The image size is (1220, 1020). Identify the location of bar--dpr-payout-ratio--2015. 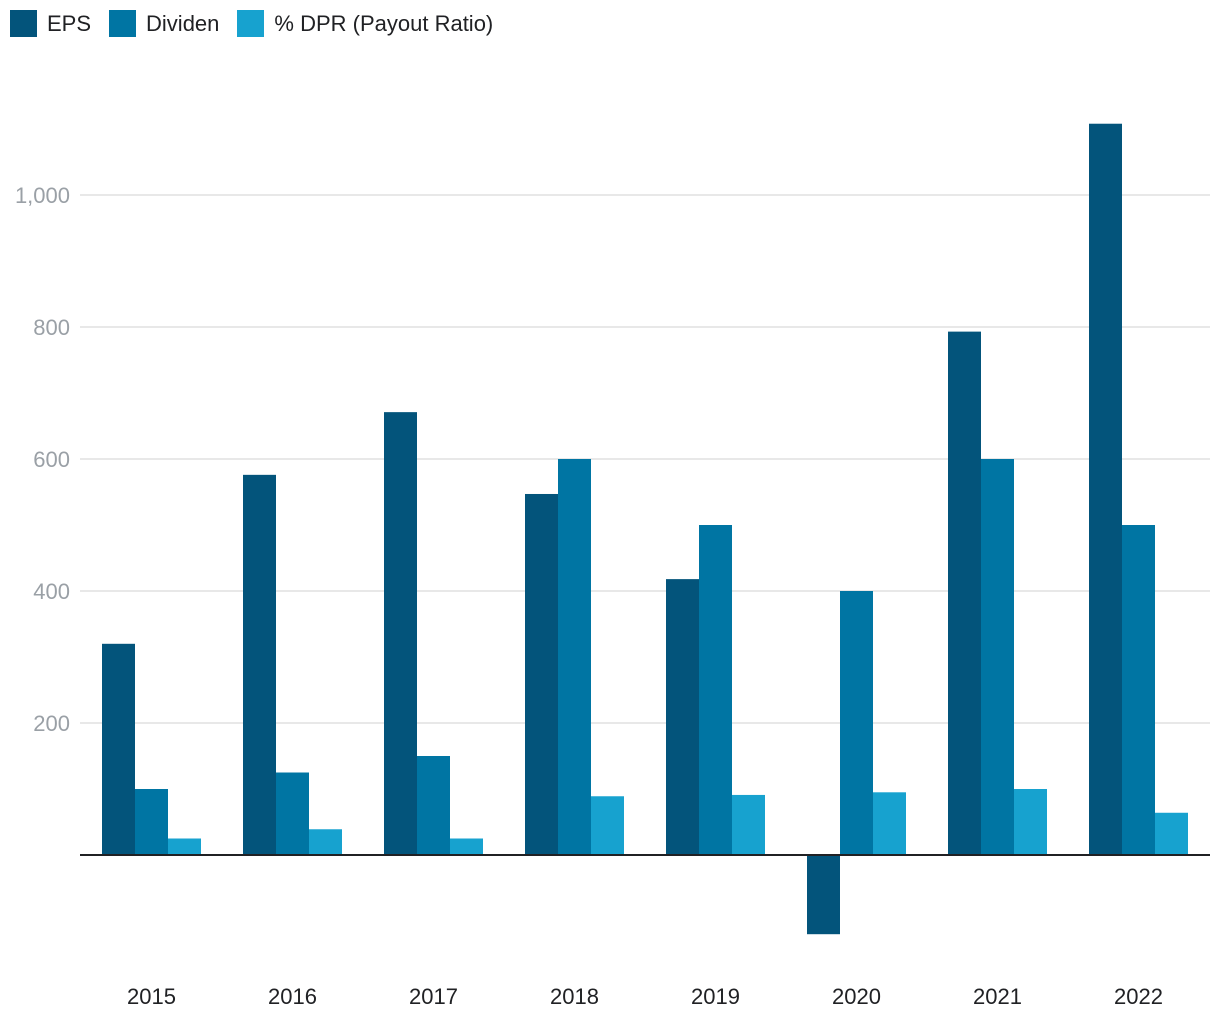
(184, 846).